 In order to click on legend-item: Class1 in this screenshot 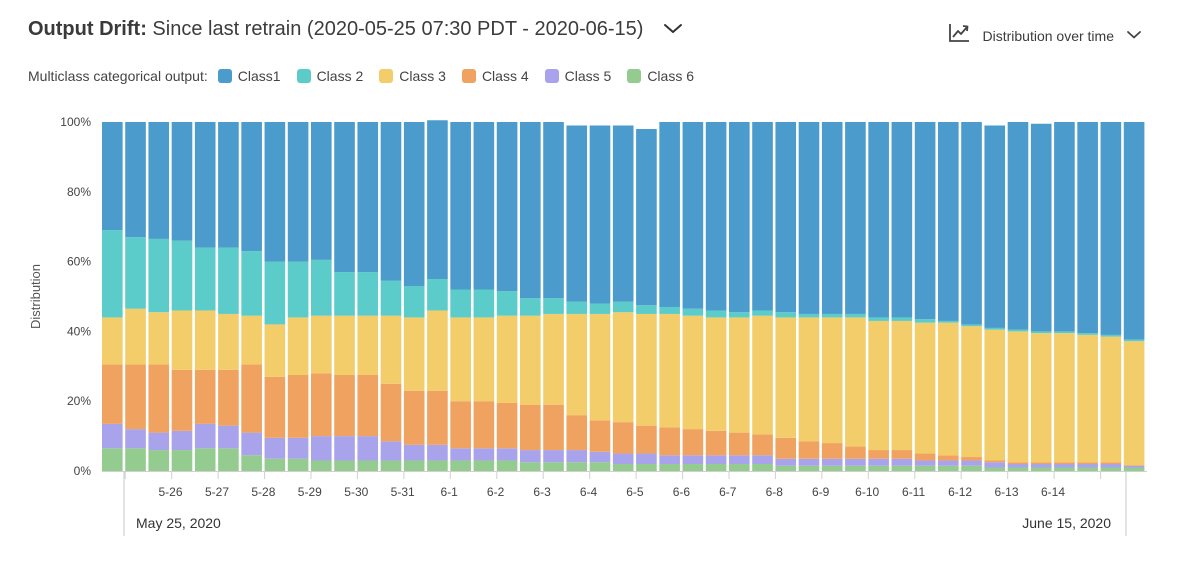, I will do `click(249, 76)`.